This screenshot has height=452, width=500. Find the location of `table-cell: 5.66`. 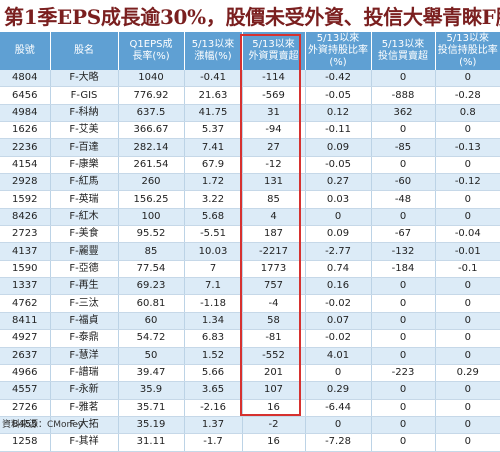

table-cell: 5.66 is located at coordinates (212, 373).